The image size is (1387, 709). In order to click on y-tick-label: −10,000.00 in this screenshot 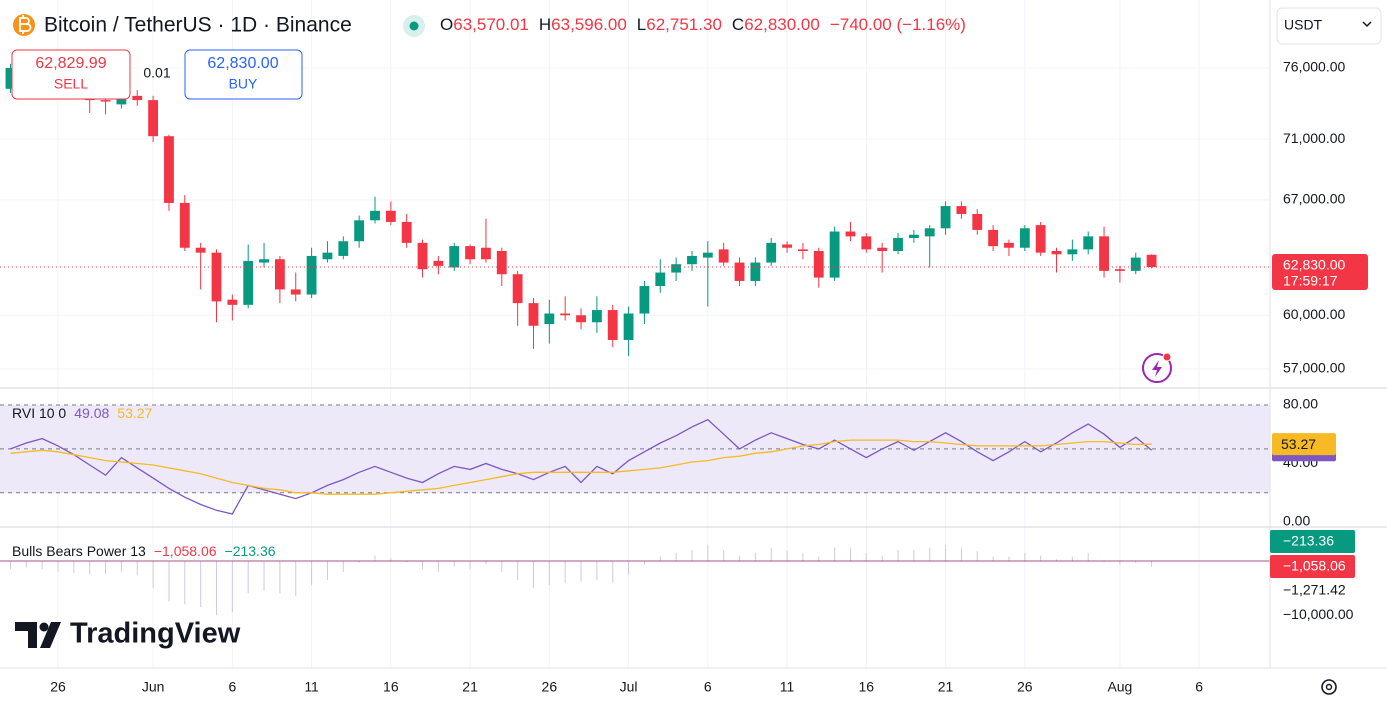, I will do `click(1318, 614)`.